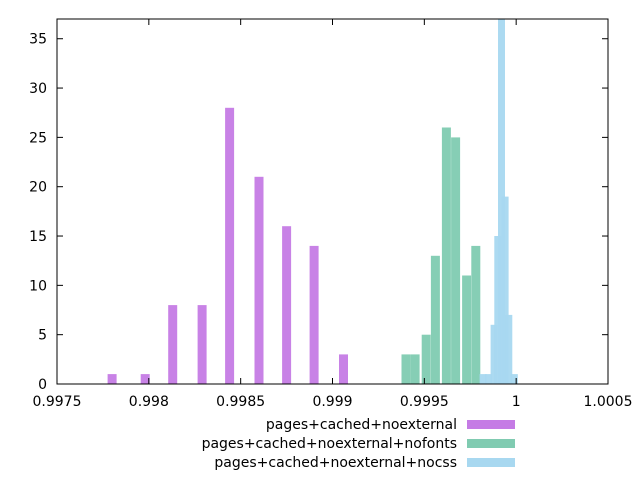 Image resolution: width=640 pixels, height=480 pixels. What do you see at coordinates (38, 89) in the screenshot?
I see `y-tick-label: 30` at bounding box center [38, 89].